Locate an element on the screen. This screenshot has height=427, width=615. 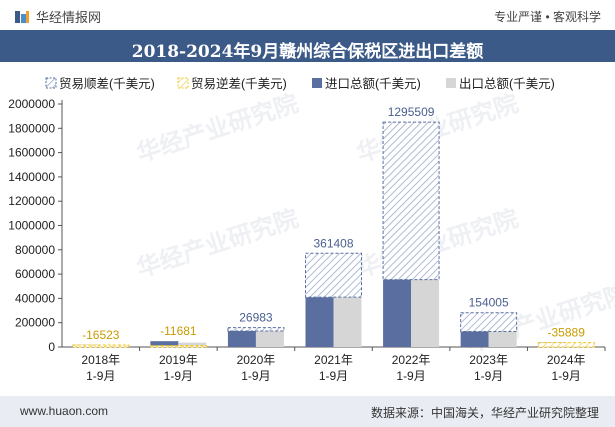
data-label: 1295509 is located at coordinates (411, 112).